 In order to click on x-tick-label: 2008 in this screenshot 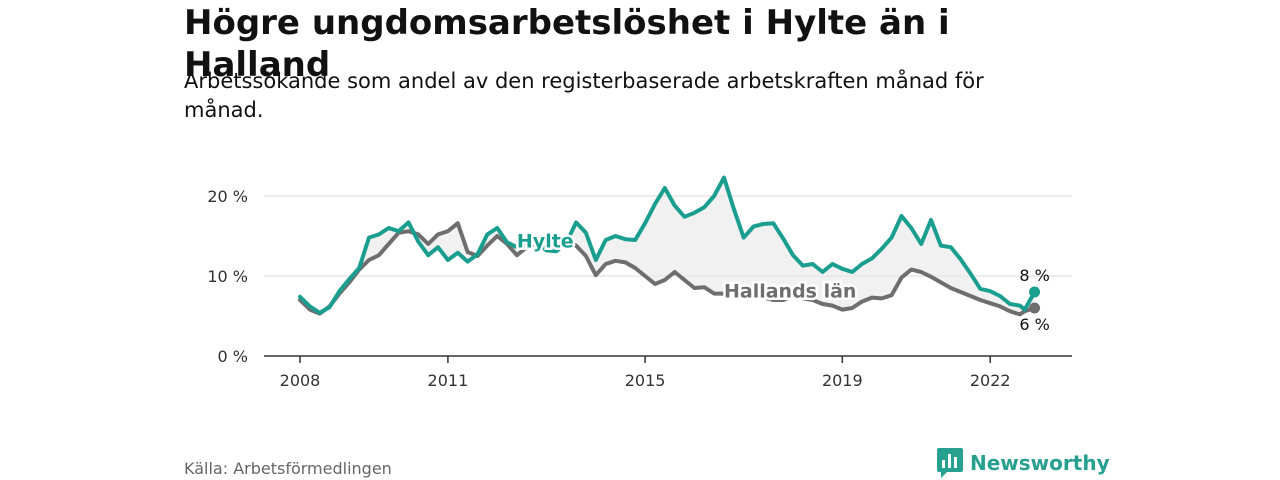, I will do `click(300, 380)`.